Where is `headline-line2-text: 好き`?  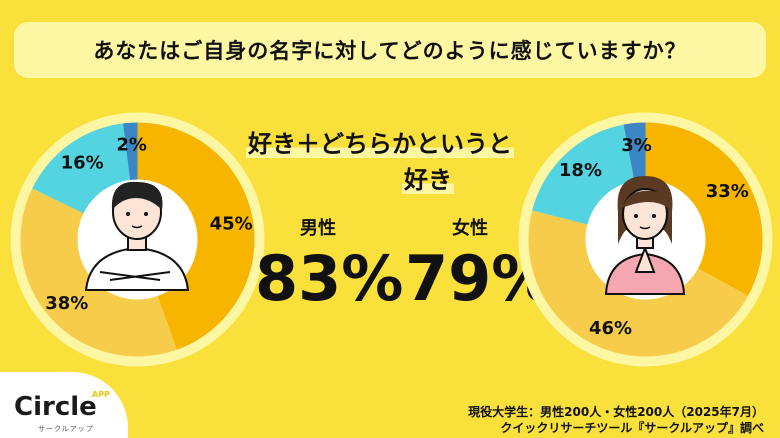 headline-line2-text: 好き is located at coordinates (428, 180).